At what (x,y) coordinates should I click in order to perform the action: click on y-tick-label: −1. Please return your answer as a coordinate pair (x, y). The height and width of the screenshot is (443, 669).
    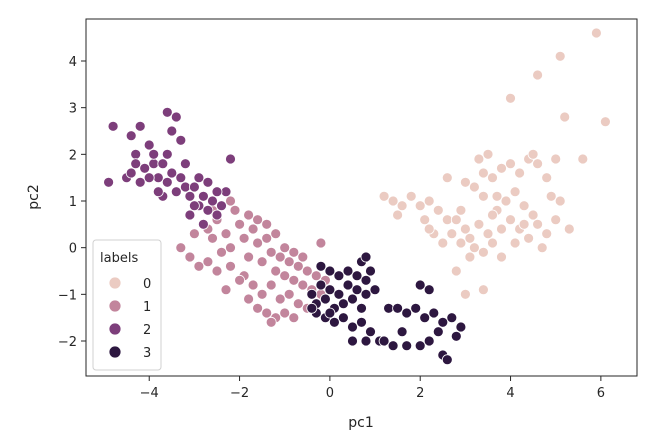
    Looking at the image, I should click on (67, 295).